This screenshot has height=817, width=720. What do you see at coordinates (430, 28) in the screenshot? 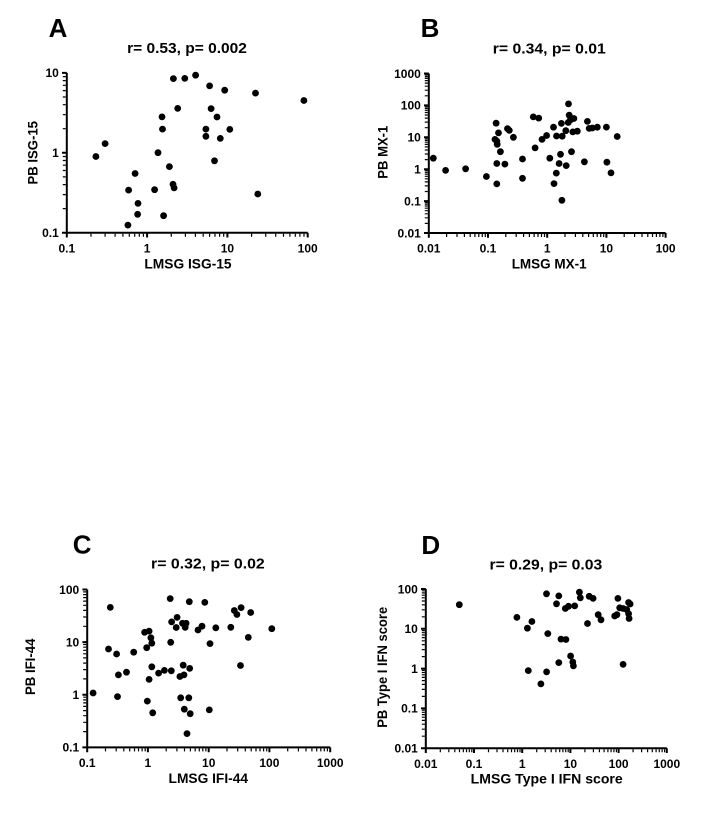
I see `svg-text: B` at bounding box center [430, 28].